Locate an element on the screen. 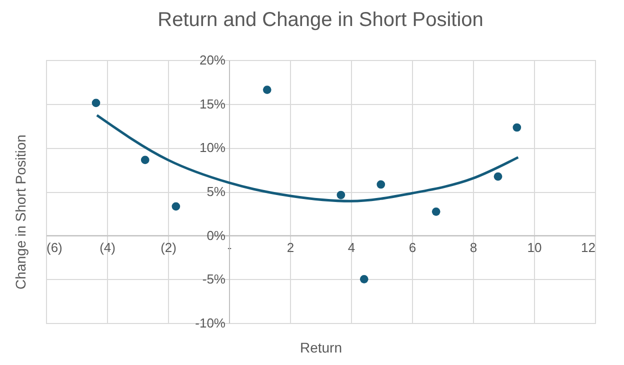 The width and height of the screenshot is (624, 365). y-tick-label: 5% is located at coordinates (216, 191).